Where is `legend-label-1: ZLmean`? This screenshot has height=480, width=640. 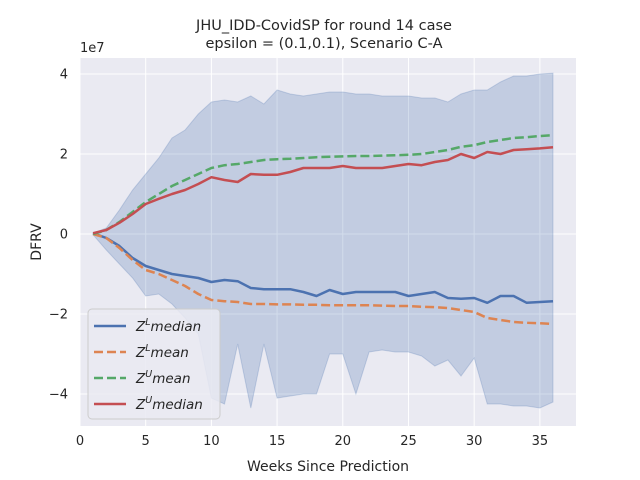
legend-label-1: ZLmean is located at coordinates (162, 352).